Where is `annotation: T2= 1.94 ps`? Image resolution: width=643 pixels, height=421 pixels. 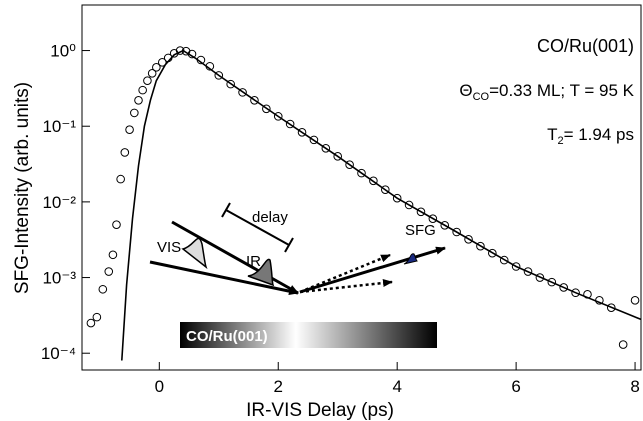
annotation: T2= 1.94 ps is located at coordinates (590, 136).